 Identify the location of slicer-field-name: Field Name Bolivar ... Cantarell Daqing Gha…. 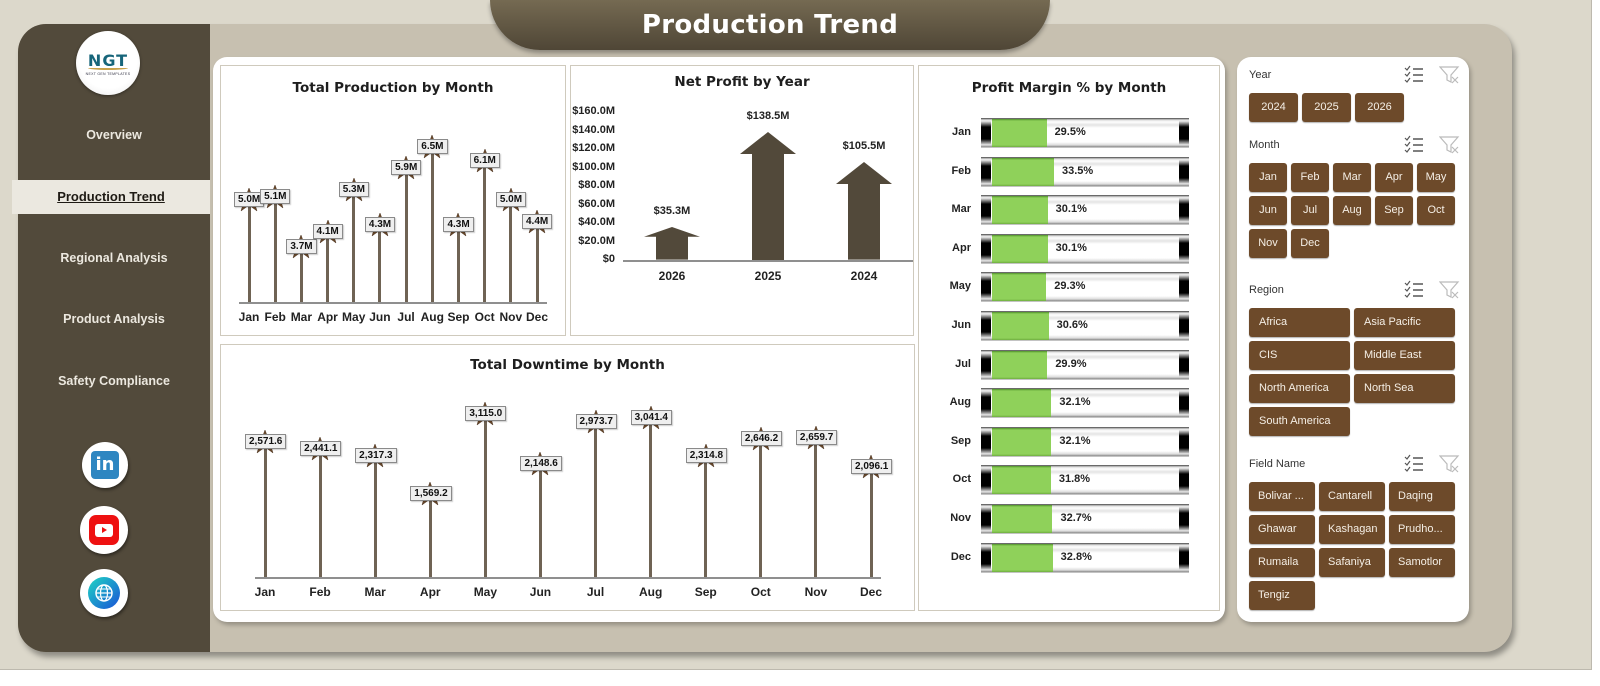
(1355, 532).